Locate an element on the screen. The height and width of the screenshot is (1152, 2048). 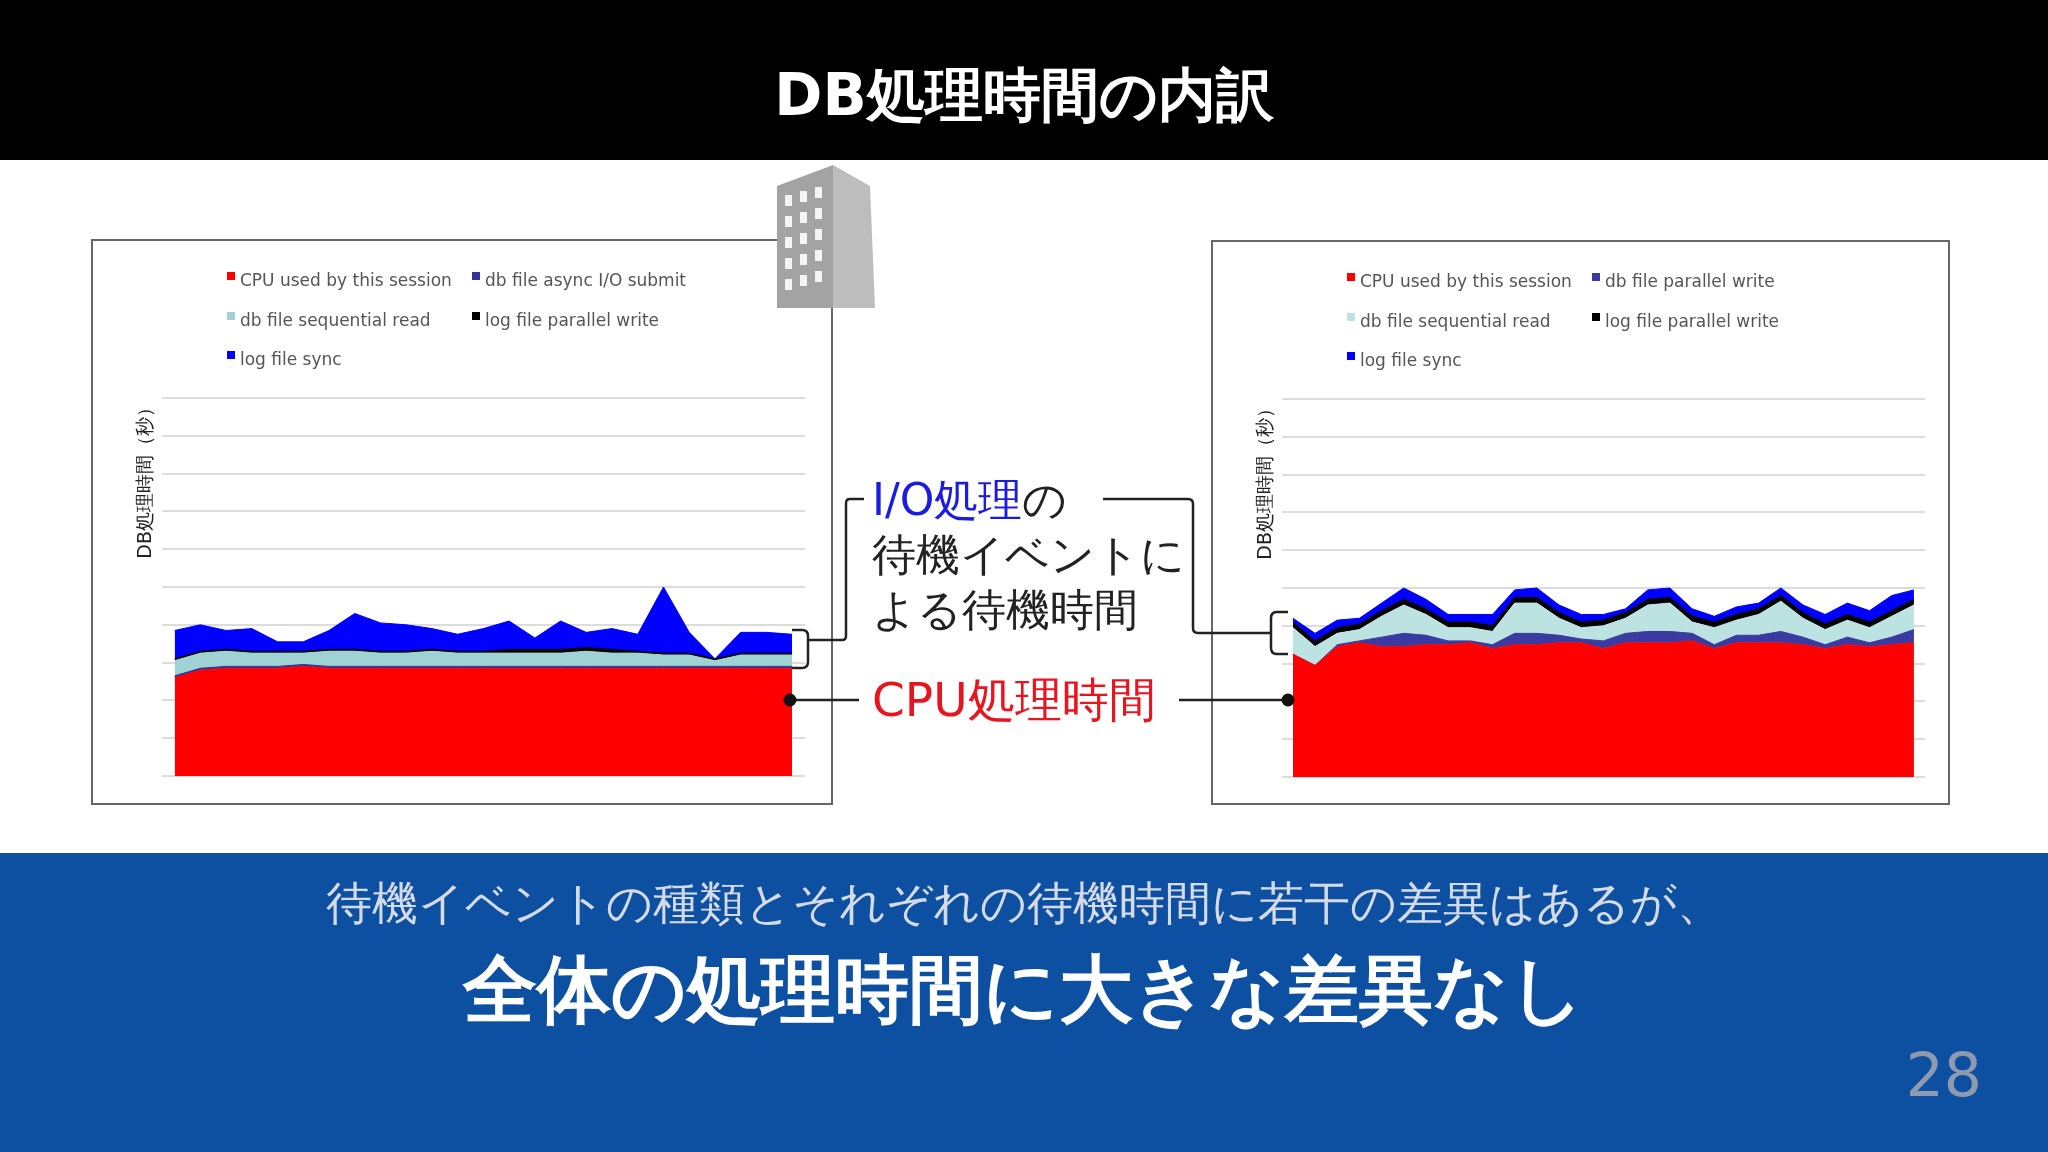
text: よる待機時間 is located at coordinates (1005, 609).